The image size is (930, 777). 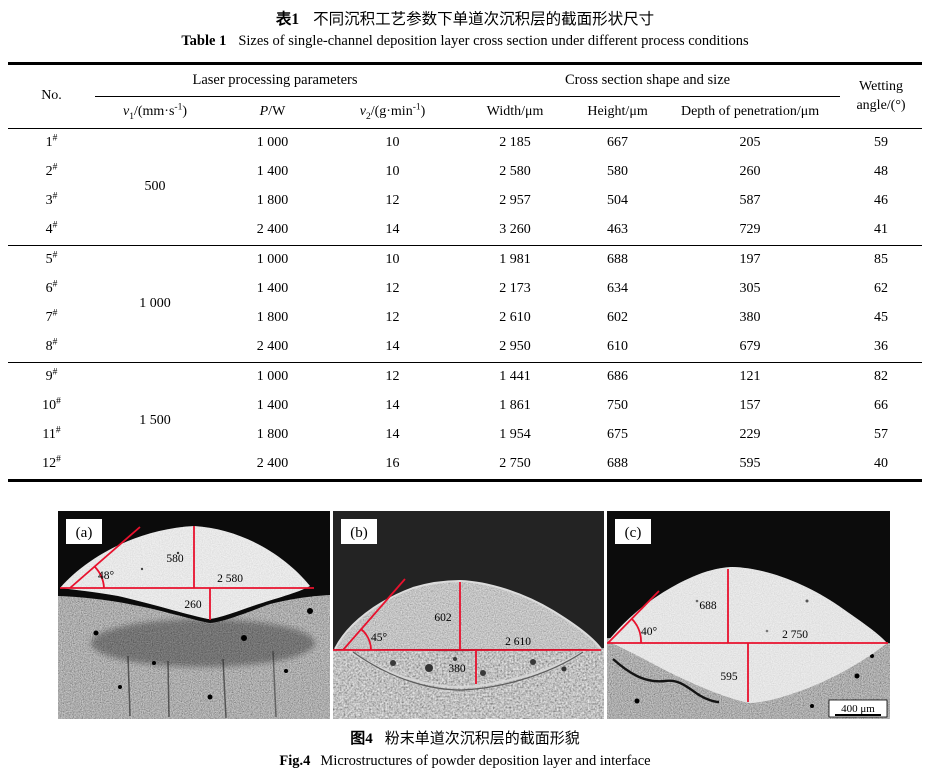 What do you see at coordinates (618, 289) in the screenshot?
I see `cell-height: 634` at bounding box center [618, 289].